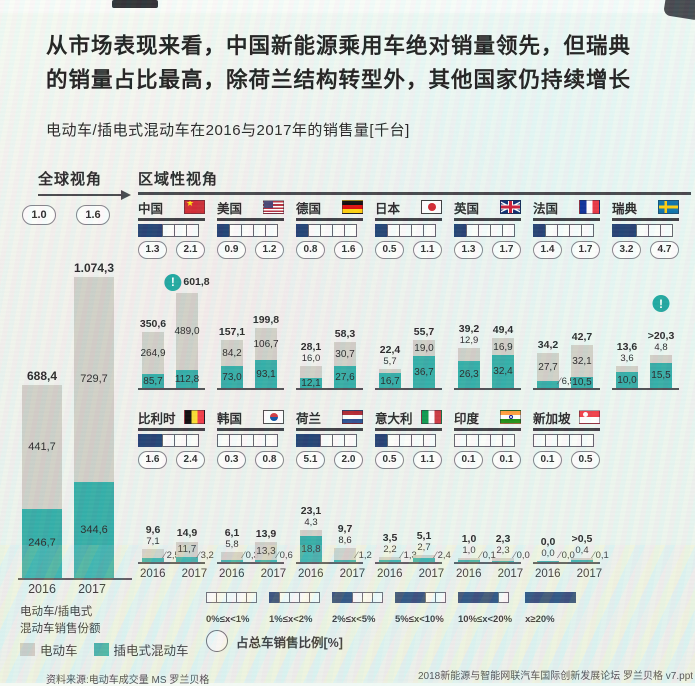 The image size is (695, 686). What do you see at coordinates (408, 251) in the screenshot?
I see `share-pills: 0.5 1.1` at bounding box center [408, 251].